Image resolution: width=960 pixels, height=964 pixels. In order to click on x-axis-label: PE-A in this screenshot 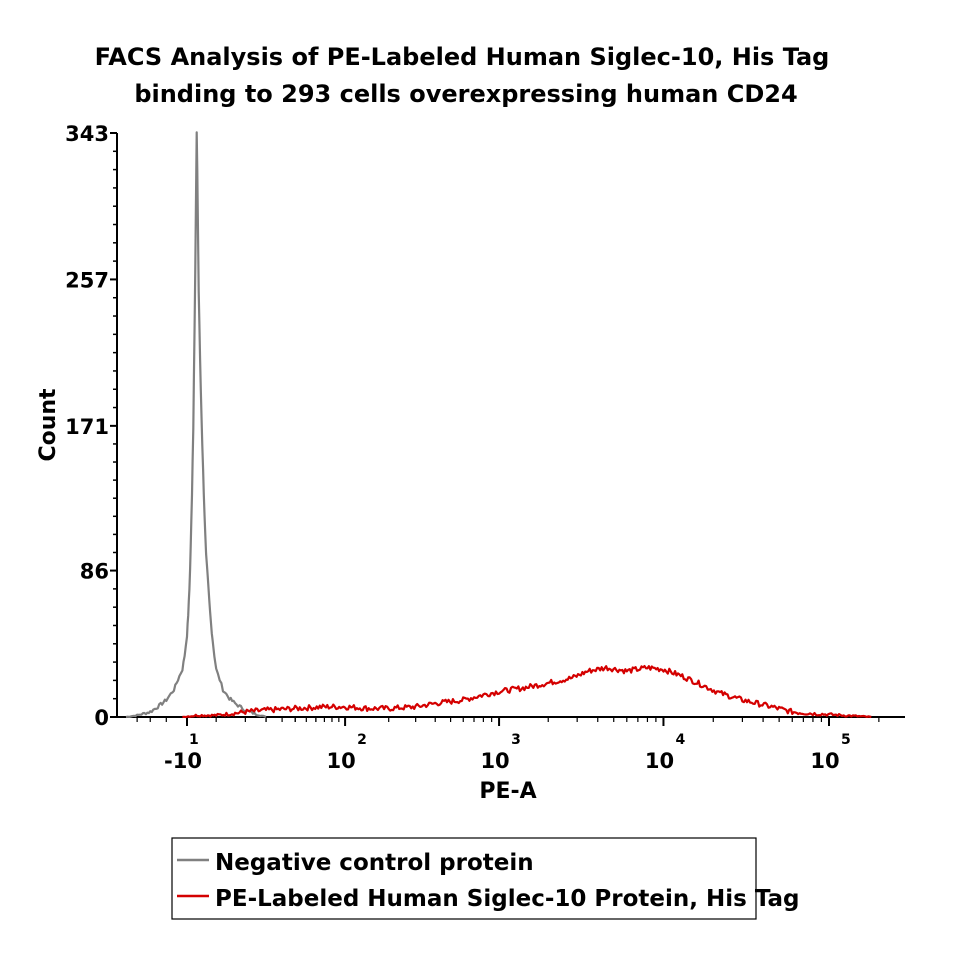, I will do `click(507, 791)`.